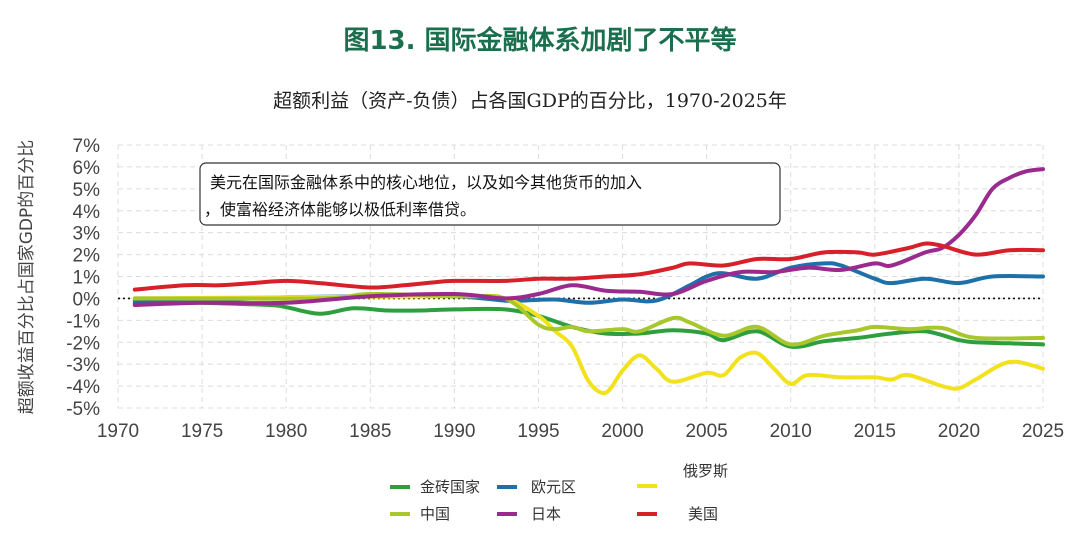 The image size is (1080, 534). What do you see at coordinates (553, 487) in the screenshot?
I see `legend-label: 欧元区` at bounding box center [553, 487].